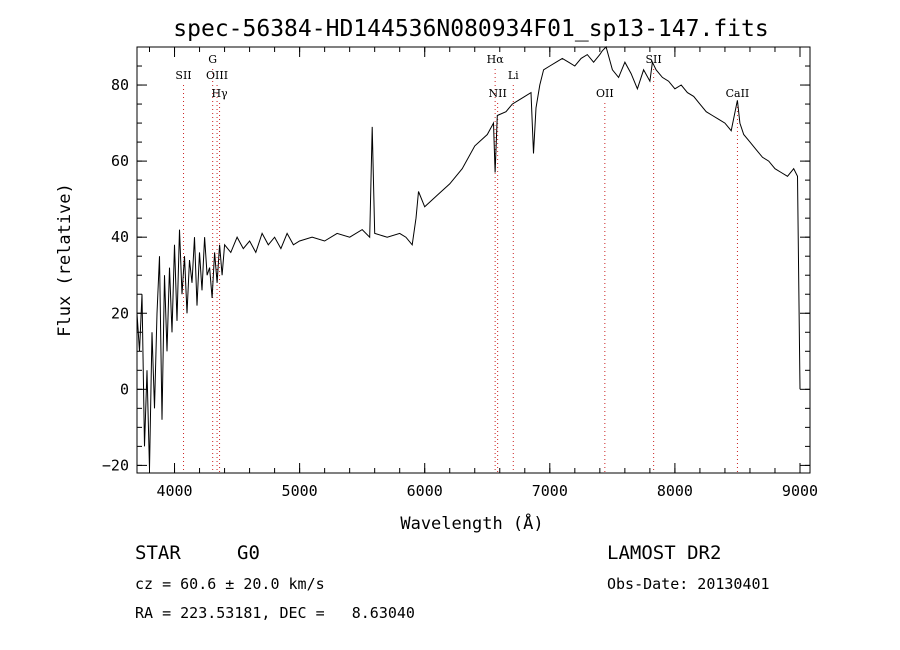 The width and height of the screenshot is (900, 650). Describe the element at coordinates (115, 465) in the screenshot. I see `y-tick-label: −20` at that location.